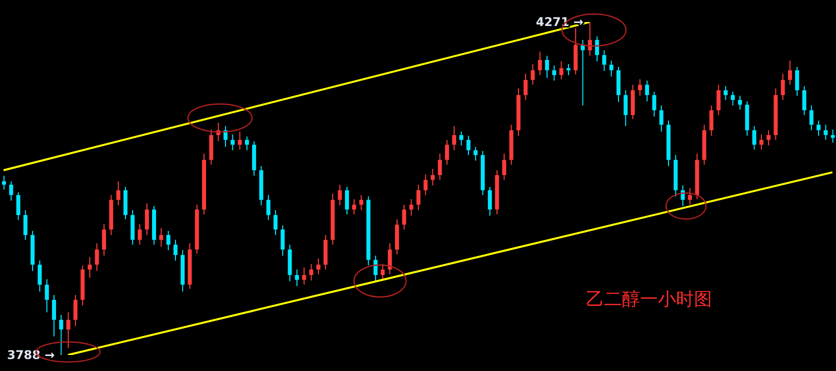 This screenshot has height=371, width=836. I want to click on text: 乙二醇一小时图, so click(649, 299).